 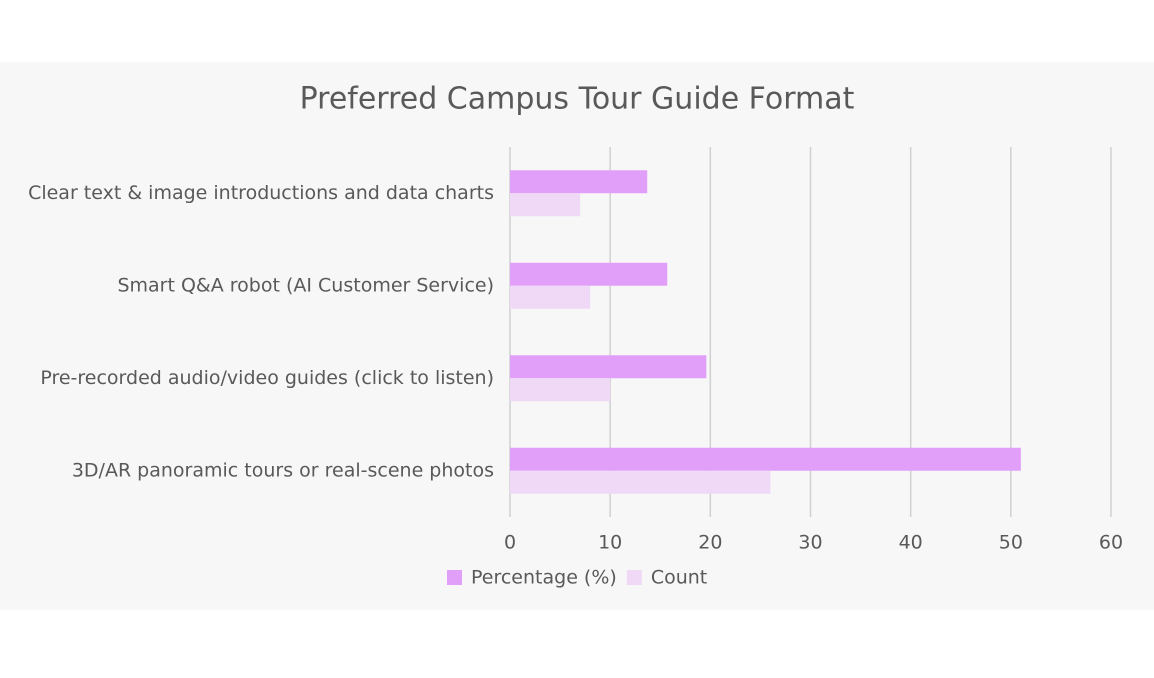 What do you see at coordinates (544, 578) in the screenshot?
I see `legend-label: Percentage (%)` at bounding box center [544, 578].